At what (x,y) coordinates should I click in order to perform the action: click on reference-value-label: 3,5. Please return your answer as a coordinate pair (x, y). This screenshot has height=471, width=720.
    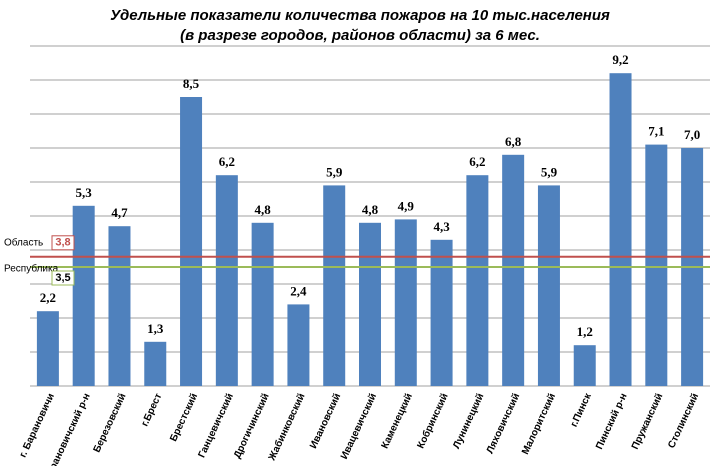
    Looking at the image, I should click on (62, 278).